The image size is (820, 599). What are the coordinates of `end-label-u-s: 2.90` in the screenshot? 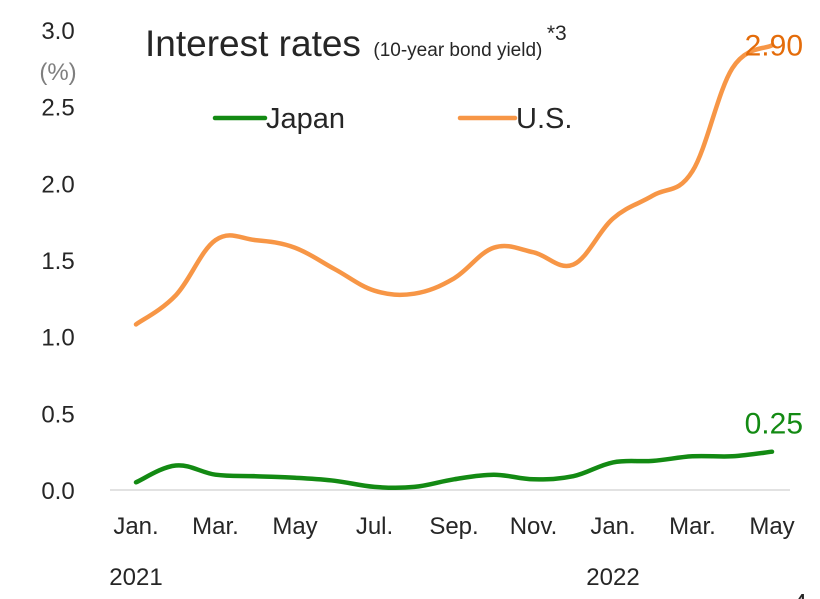 It's located at (774, 45).